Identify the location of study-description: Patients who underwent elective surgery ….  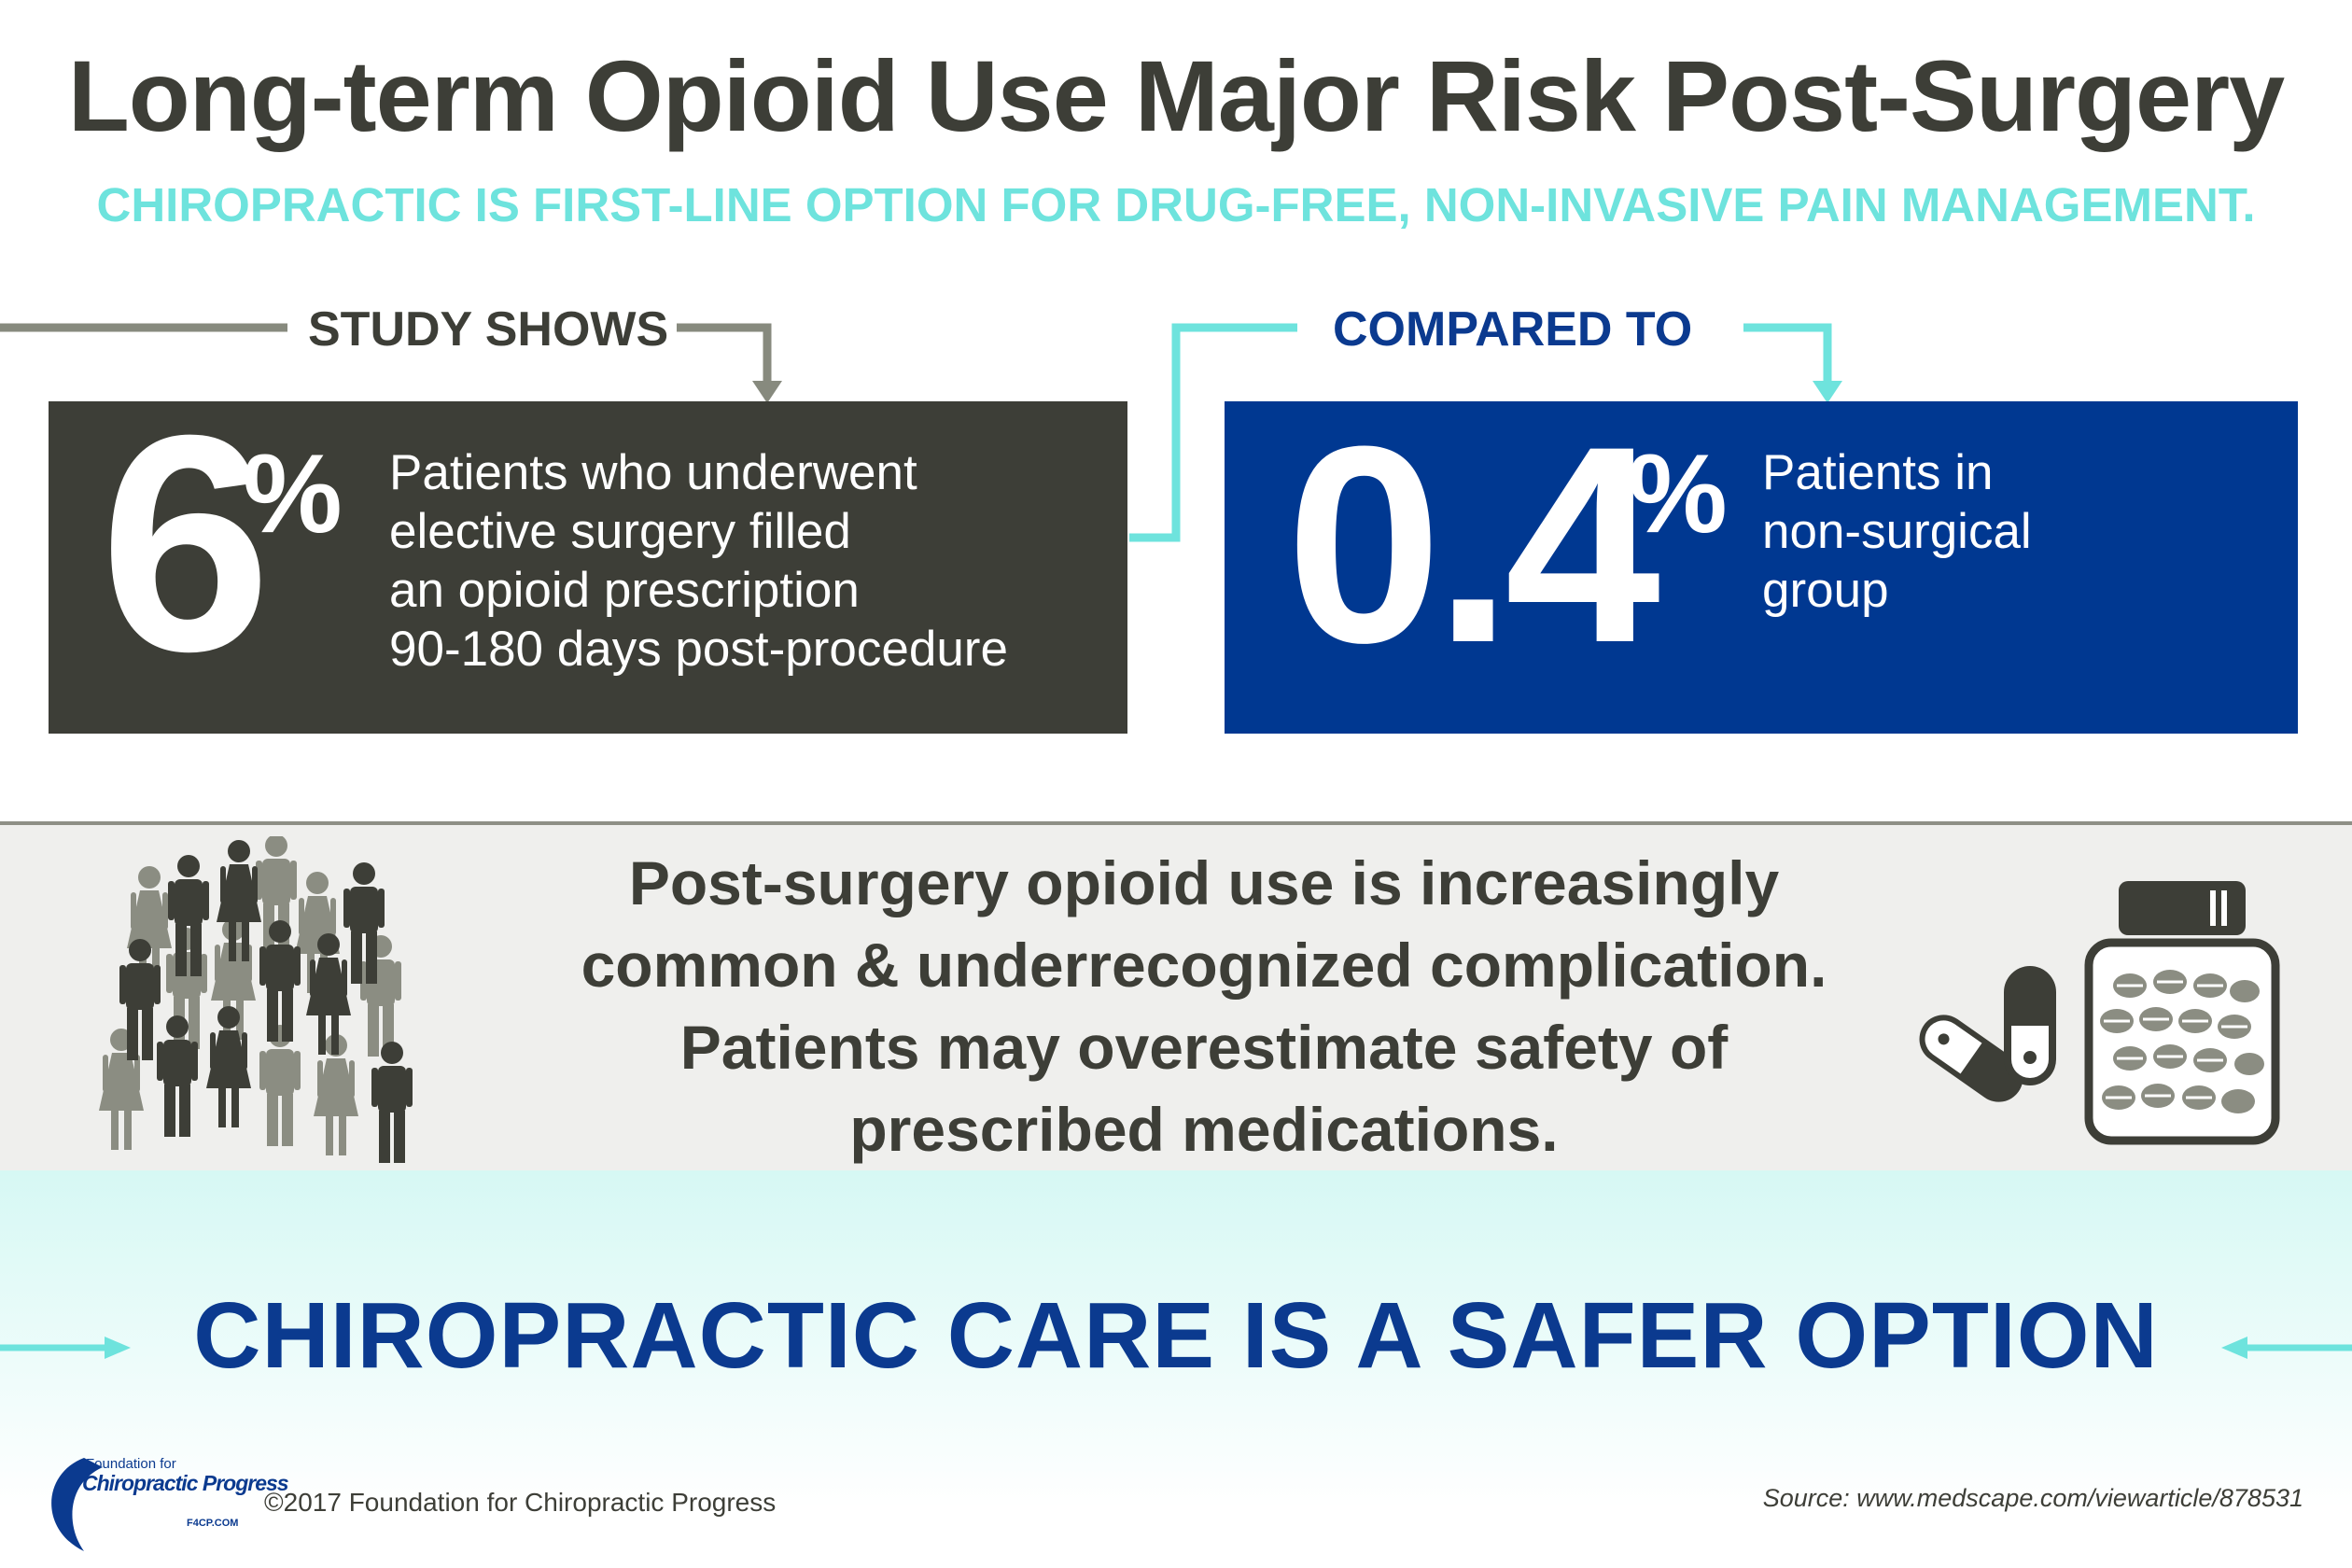
(698, 561).